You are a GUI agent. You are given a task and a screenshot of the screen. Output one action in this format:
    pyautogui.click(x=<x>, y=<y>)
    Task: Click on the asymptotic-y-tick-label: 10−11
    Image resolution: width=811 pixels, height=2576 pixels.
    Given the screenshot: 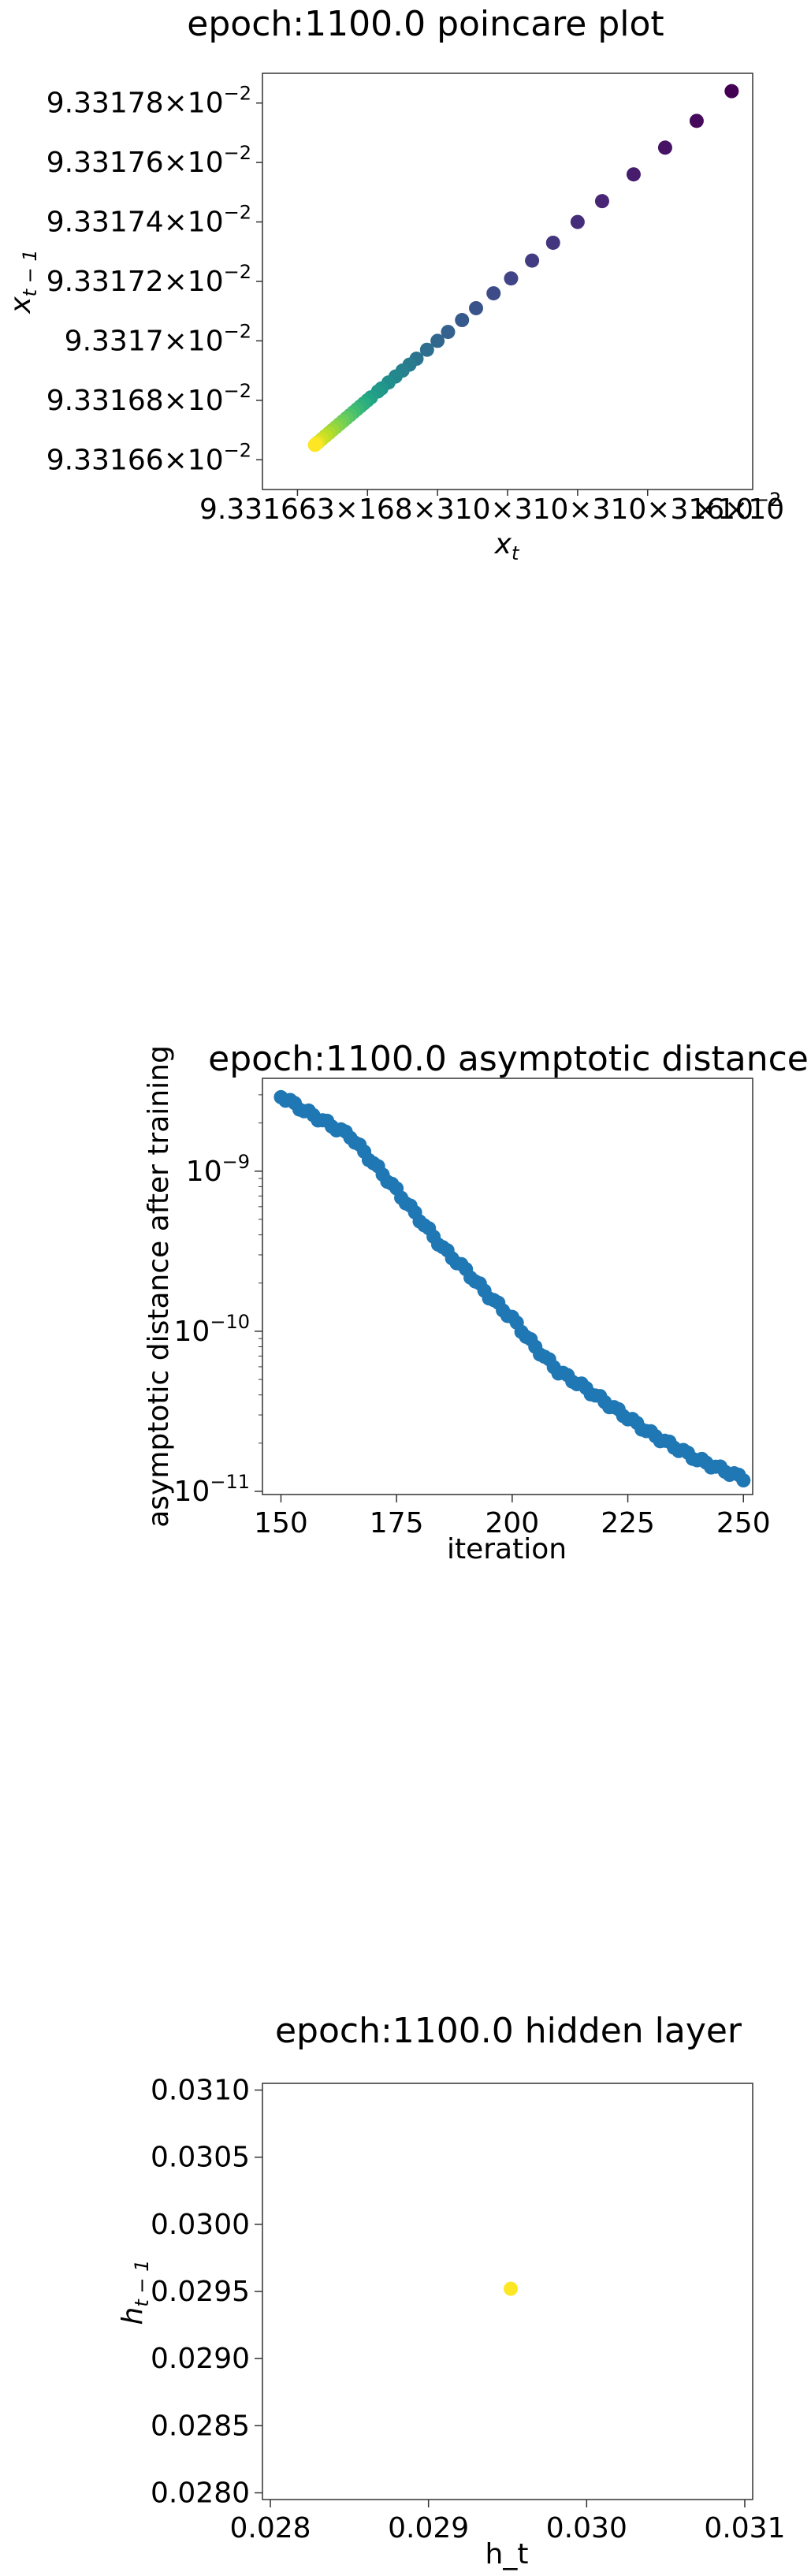 What is the action you would take?
    pyautogui.click(x=212, y=1489)
    